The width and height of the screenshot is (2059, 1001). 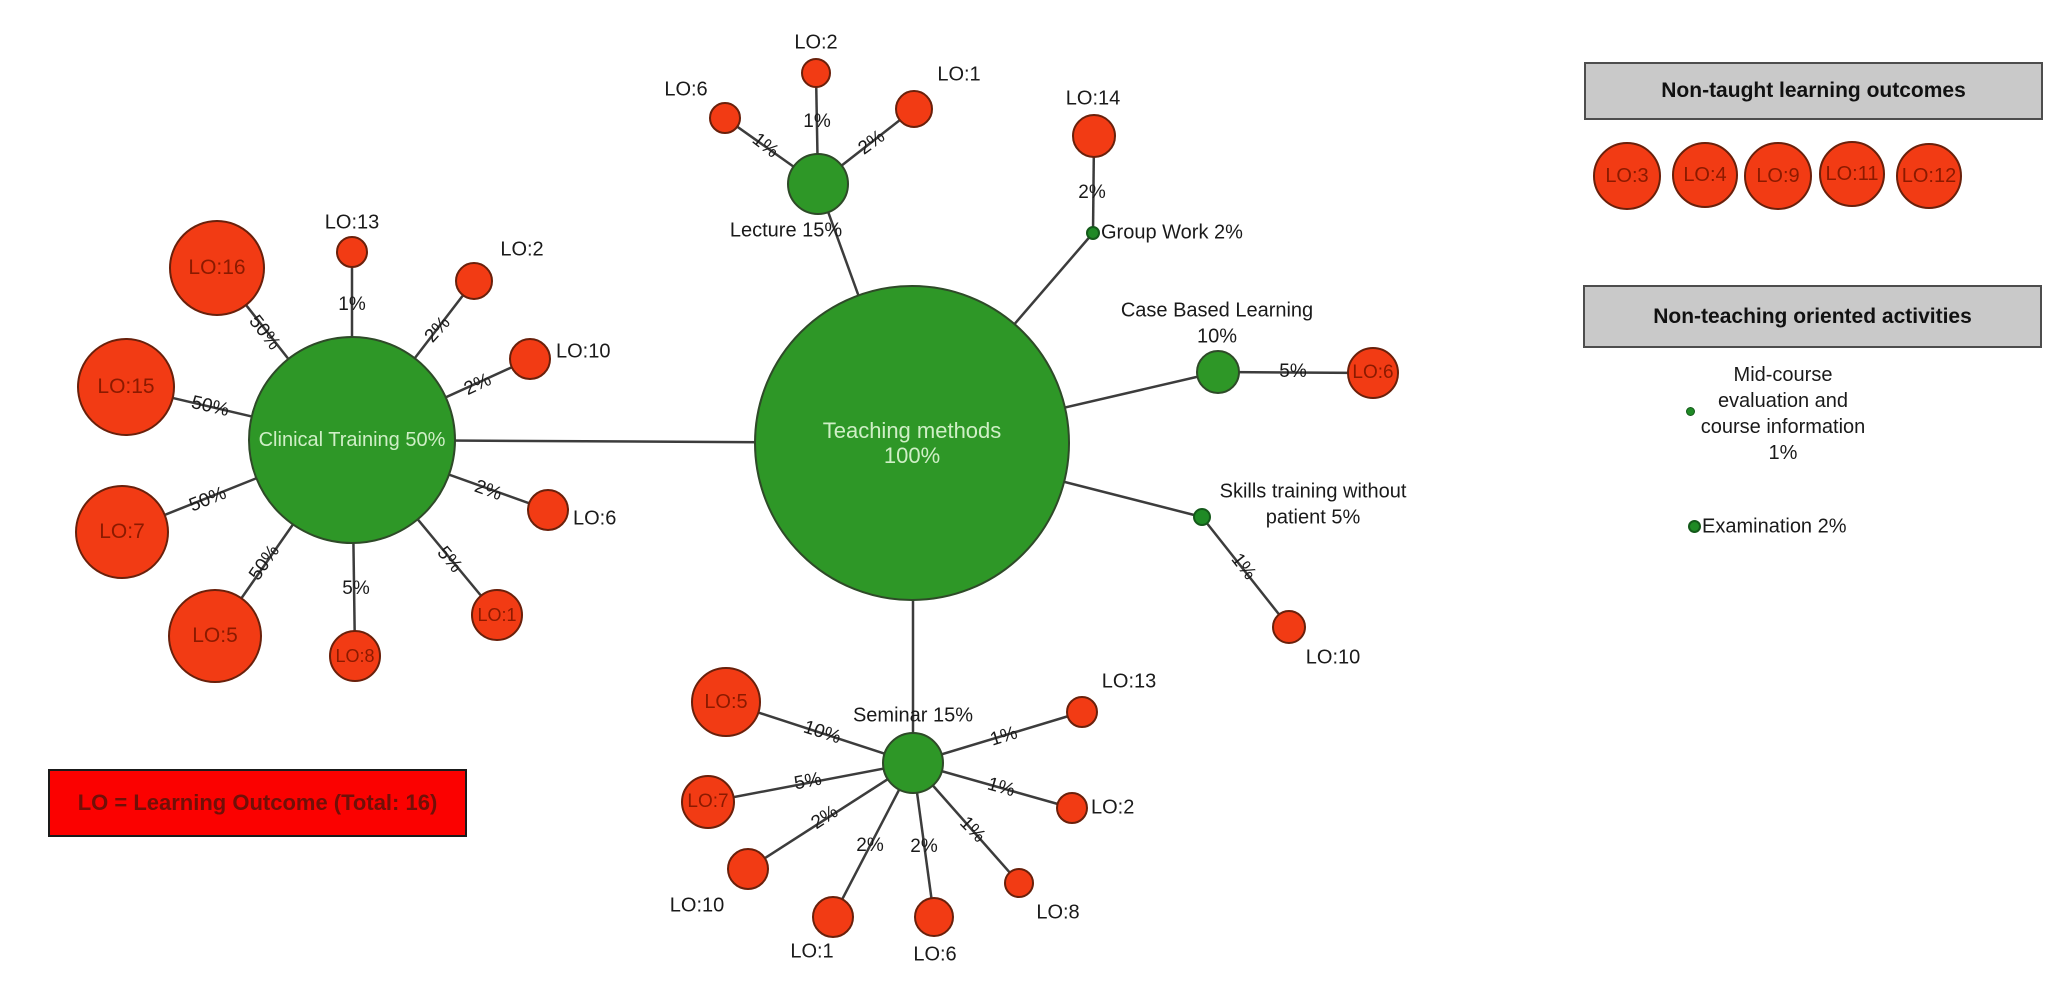 What do you see at coordinates (816, 73) in the screenshot?
I see `node-lecture-lo2` at bounding box center [816, 73].